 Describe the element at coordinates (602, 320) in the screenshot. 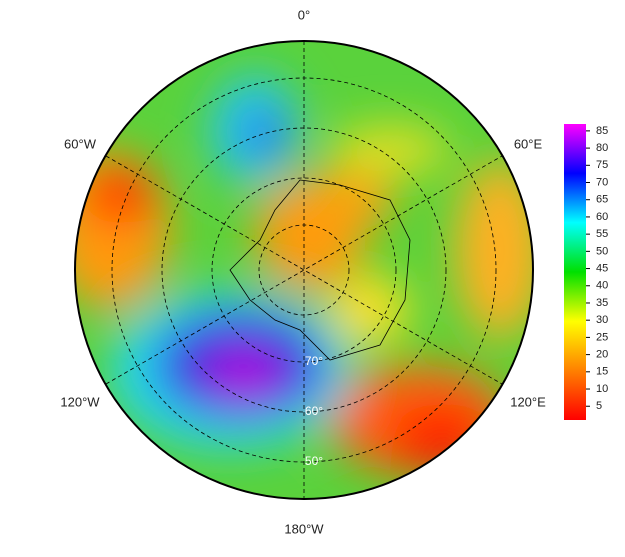

I see `colorbar-tick-label: 30` at that location.